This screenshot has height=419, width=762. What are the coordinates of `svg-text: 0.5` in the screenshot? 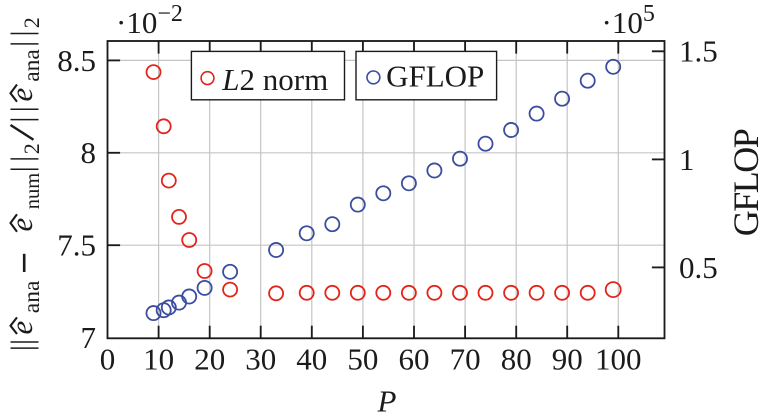 It's located at (698, 267).